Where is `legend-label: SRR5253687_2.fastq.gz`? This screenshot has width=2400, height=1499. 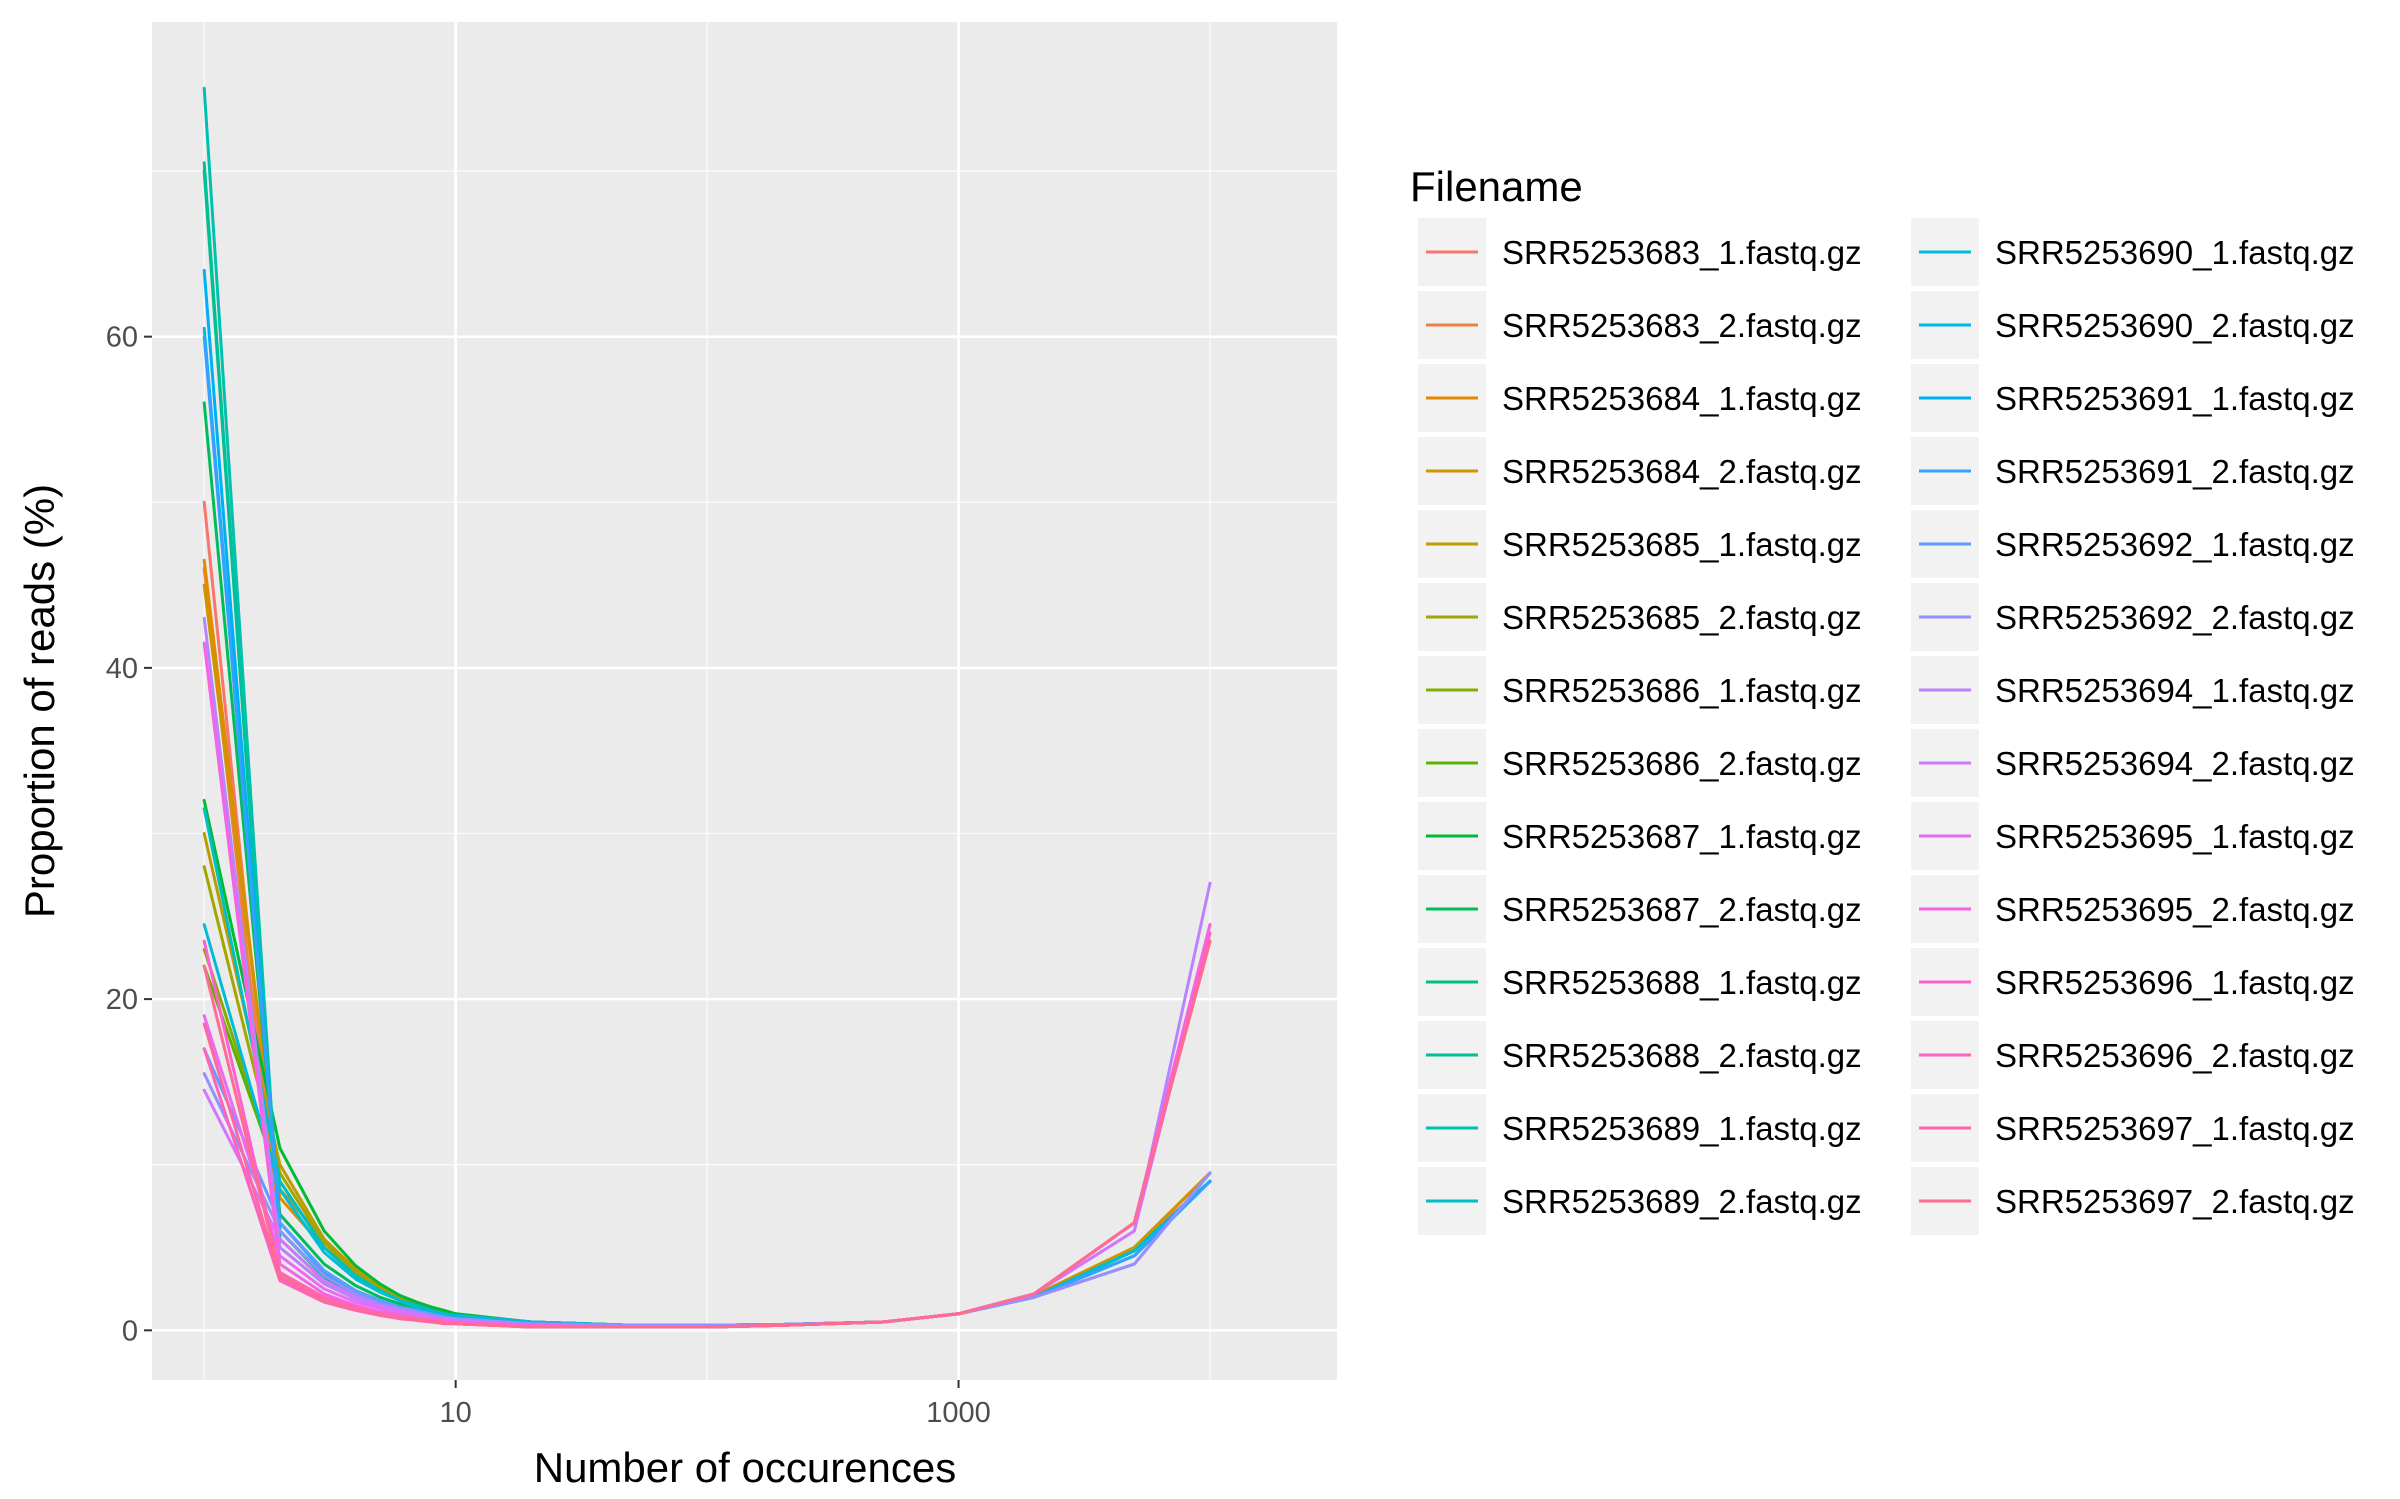
legend-label: SRR5253687_2.fastq.gz is located at coordinates (1682, 909).